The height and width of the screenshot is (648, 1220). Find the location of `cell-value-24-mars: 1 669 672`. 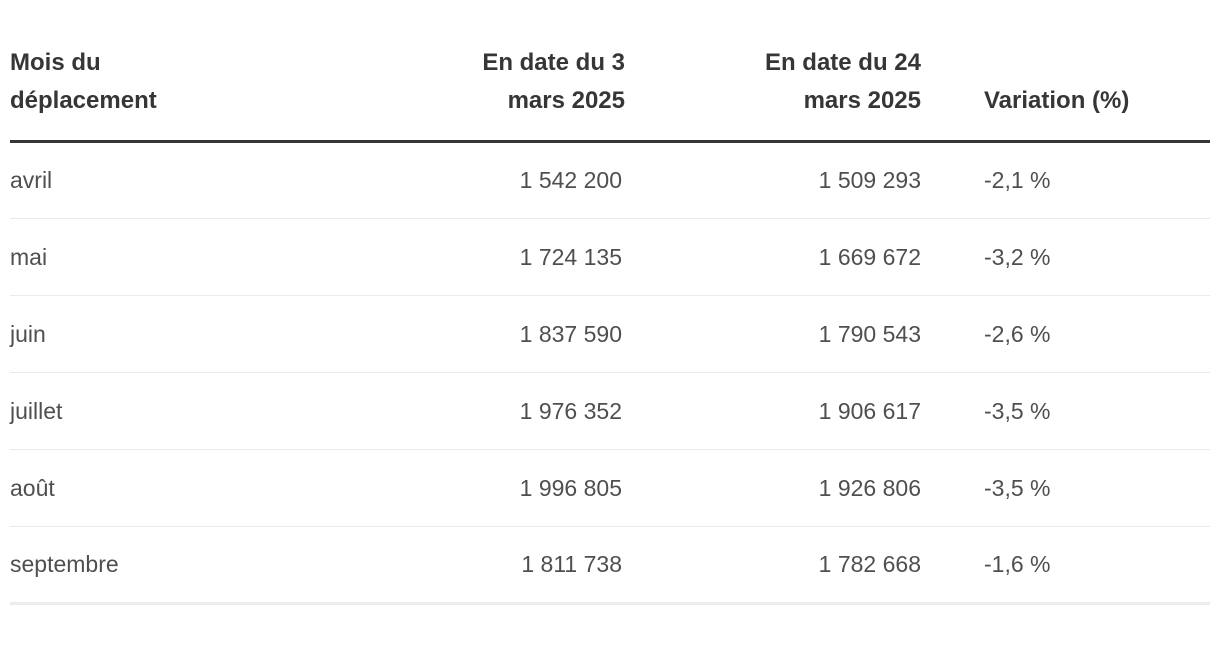

cell-value-24-mars: 1 669 672 is located at coordinates (773, 257).